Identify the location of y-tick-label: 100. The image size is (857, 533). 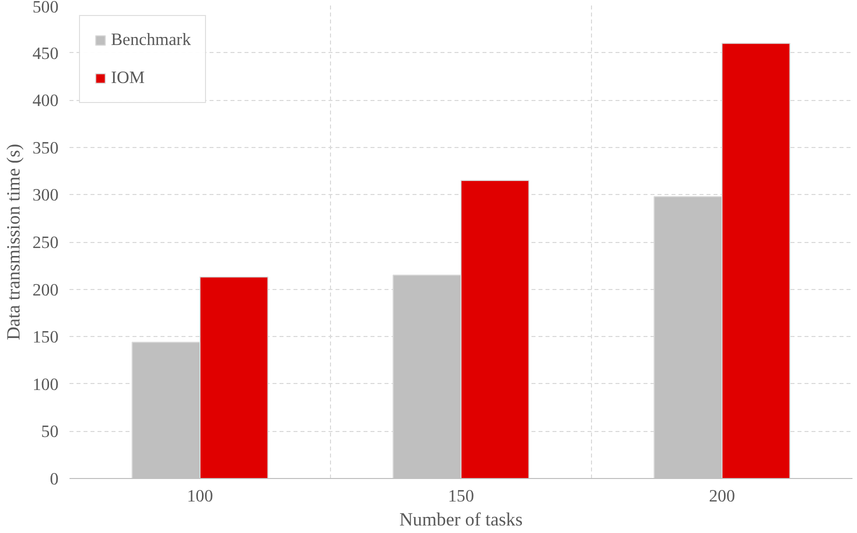
(45, 384).